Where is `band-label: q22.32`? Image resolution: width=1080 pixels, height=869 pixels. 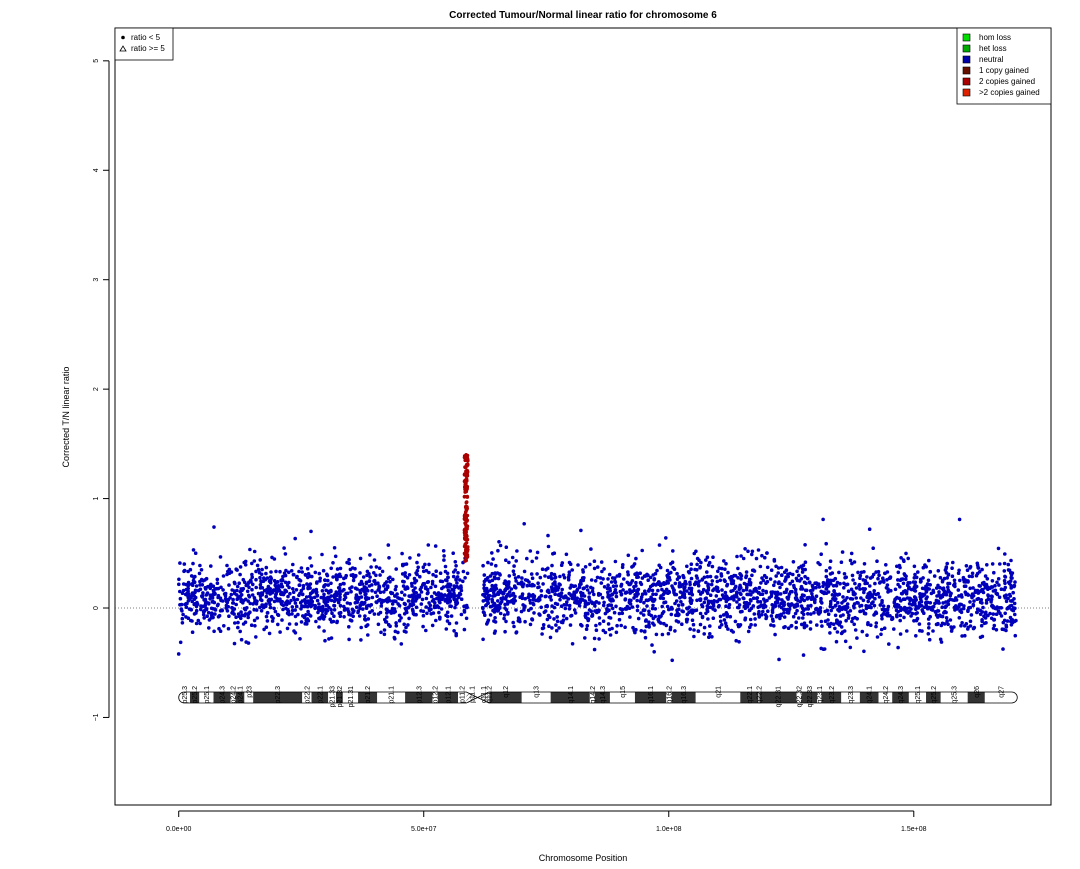
band-label: q22.32 is located at coordinates (800, 697).